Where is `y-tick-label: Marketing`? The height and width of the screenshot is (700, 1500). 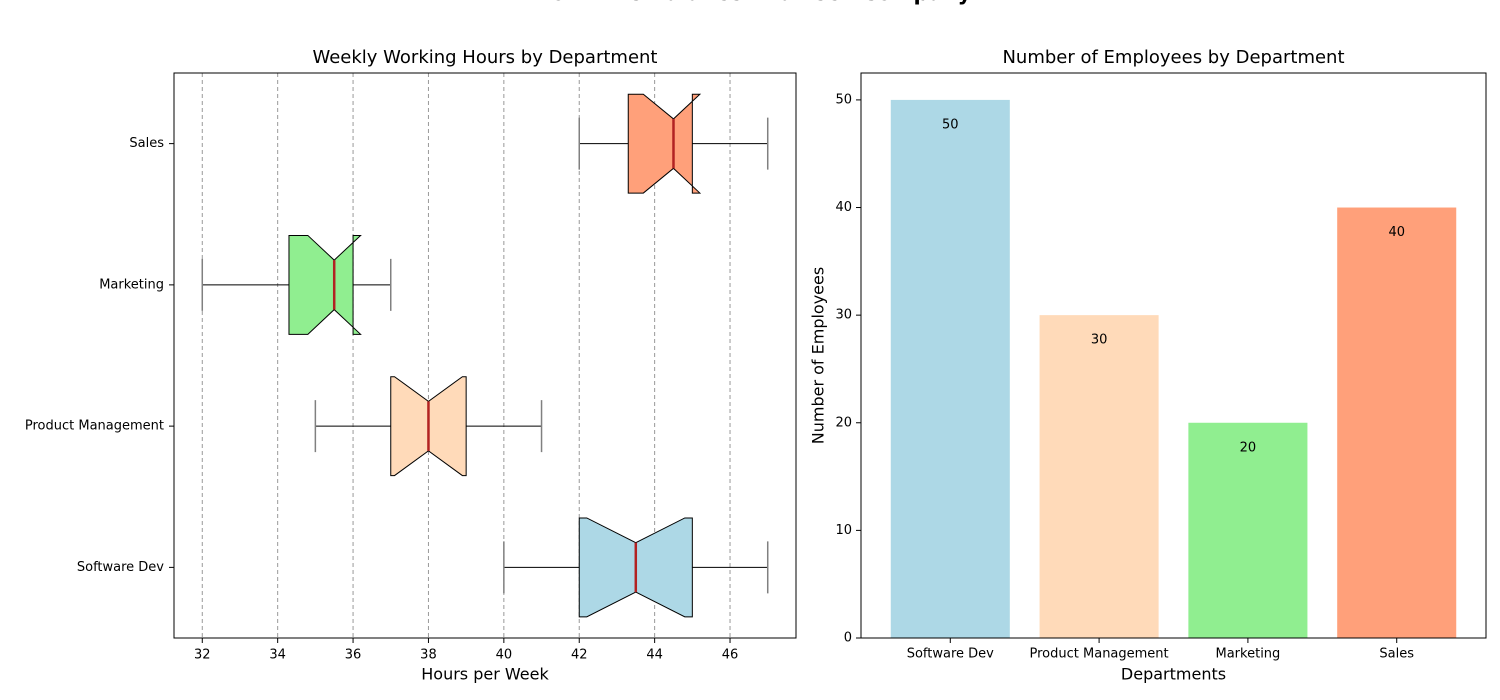 y-tick-label: Marketing is located at coordinates (131, 284).